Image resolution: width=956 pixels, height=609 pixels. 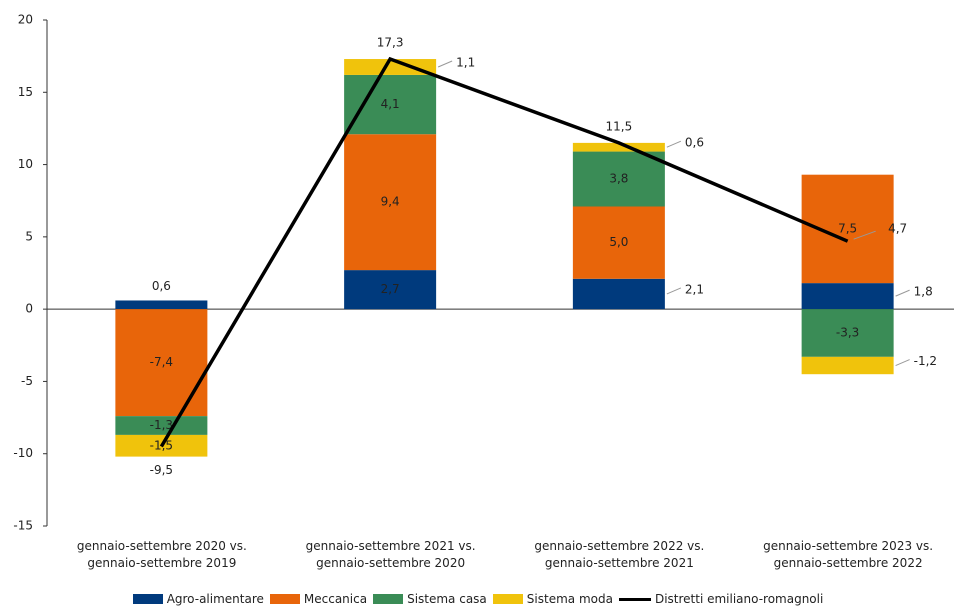 I want to click on data-label: -1,3, so click(x=161, y=425).